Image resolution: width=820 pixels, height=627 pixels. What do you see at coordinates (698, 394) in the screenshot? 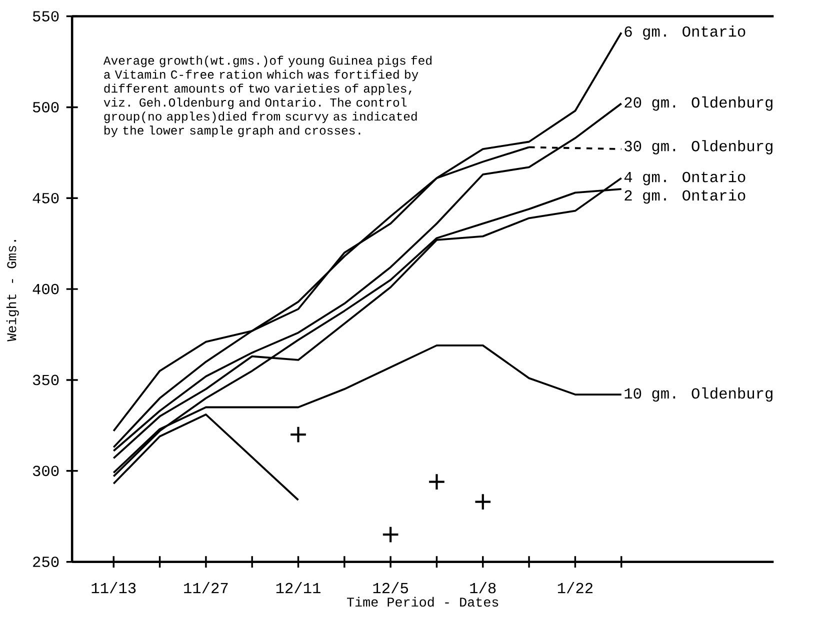
I see `series-label: 10 gm. Oldenburg` at bounding box center [698, 394].